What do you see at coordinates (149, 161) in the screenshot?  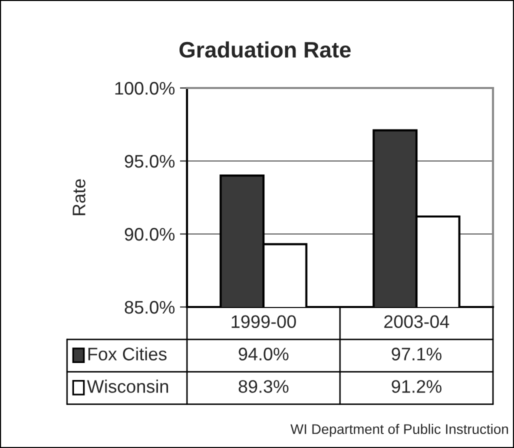 I see `y-tick-label: 95.0%` at bounding box center [149, 161].